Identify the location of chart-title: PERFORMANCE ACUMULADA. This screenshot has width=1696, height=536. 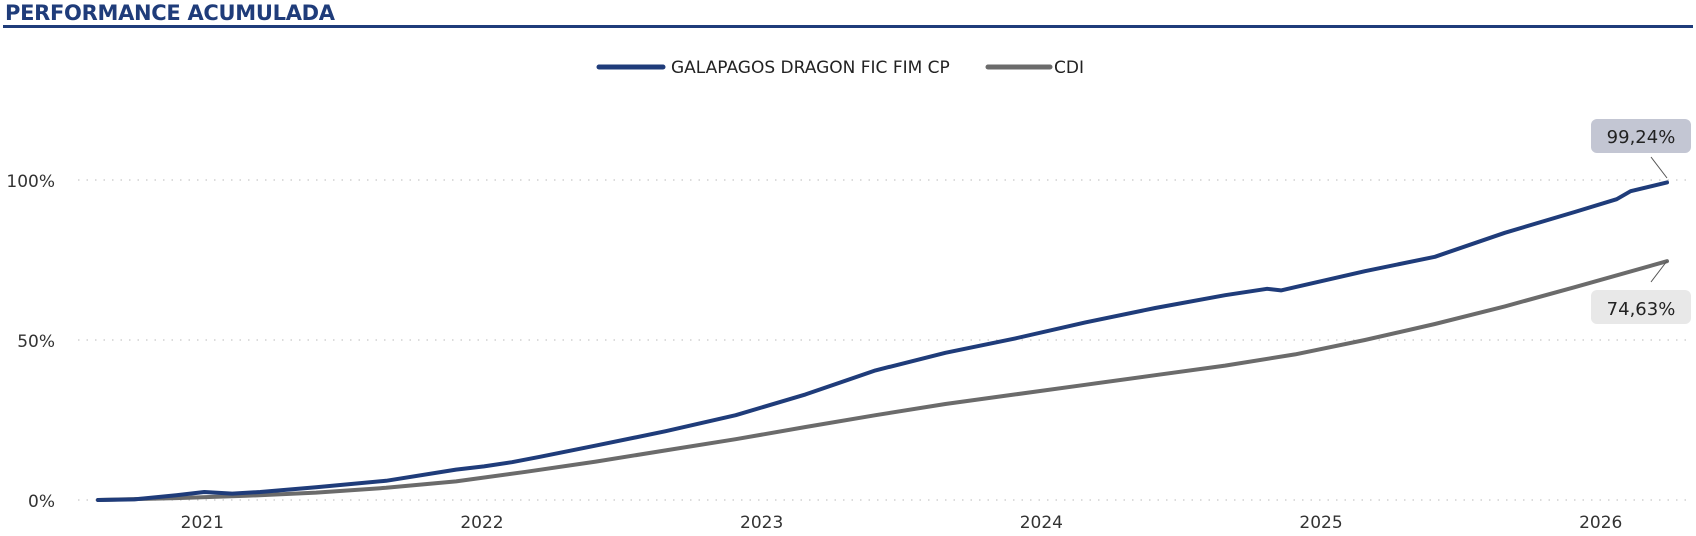
(170, 13).